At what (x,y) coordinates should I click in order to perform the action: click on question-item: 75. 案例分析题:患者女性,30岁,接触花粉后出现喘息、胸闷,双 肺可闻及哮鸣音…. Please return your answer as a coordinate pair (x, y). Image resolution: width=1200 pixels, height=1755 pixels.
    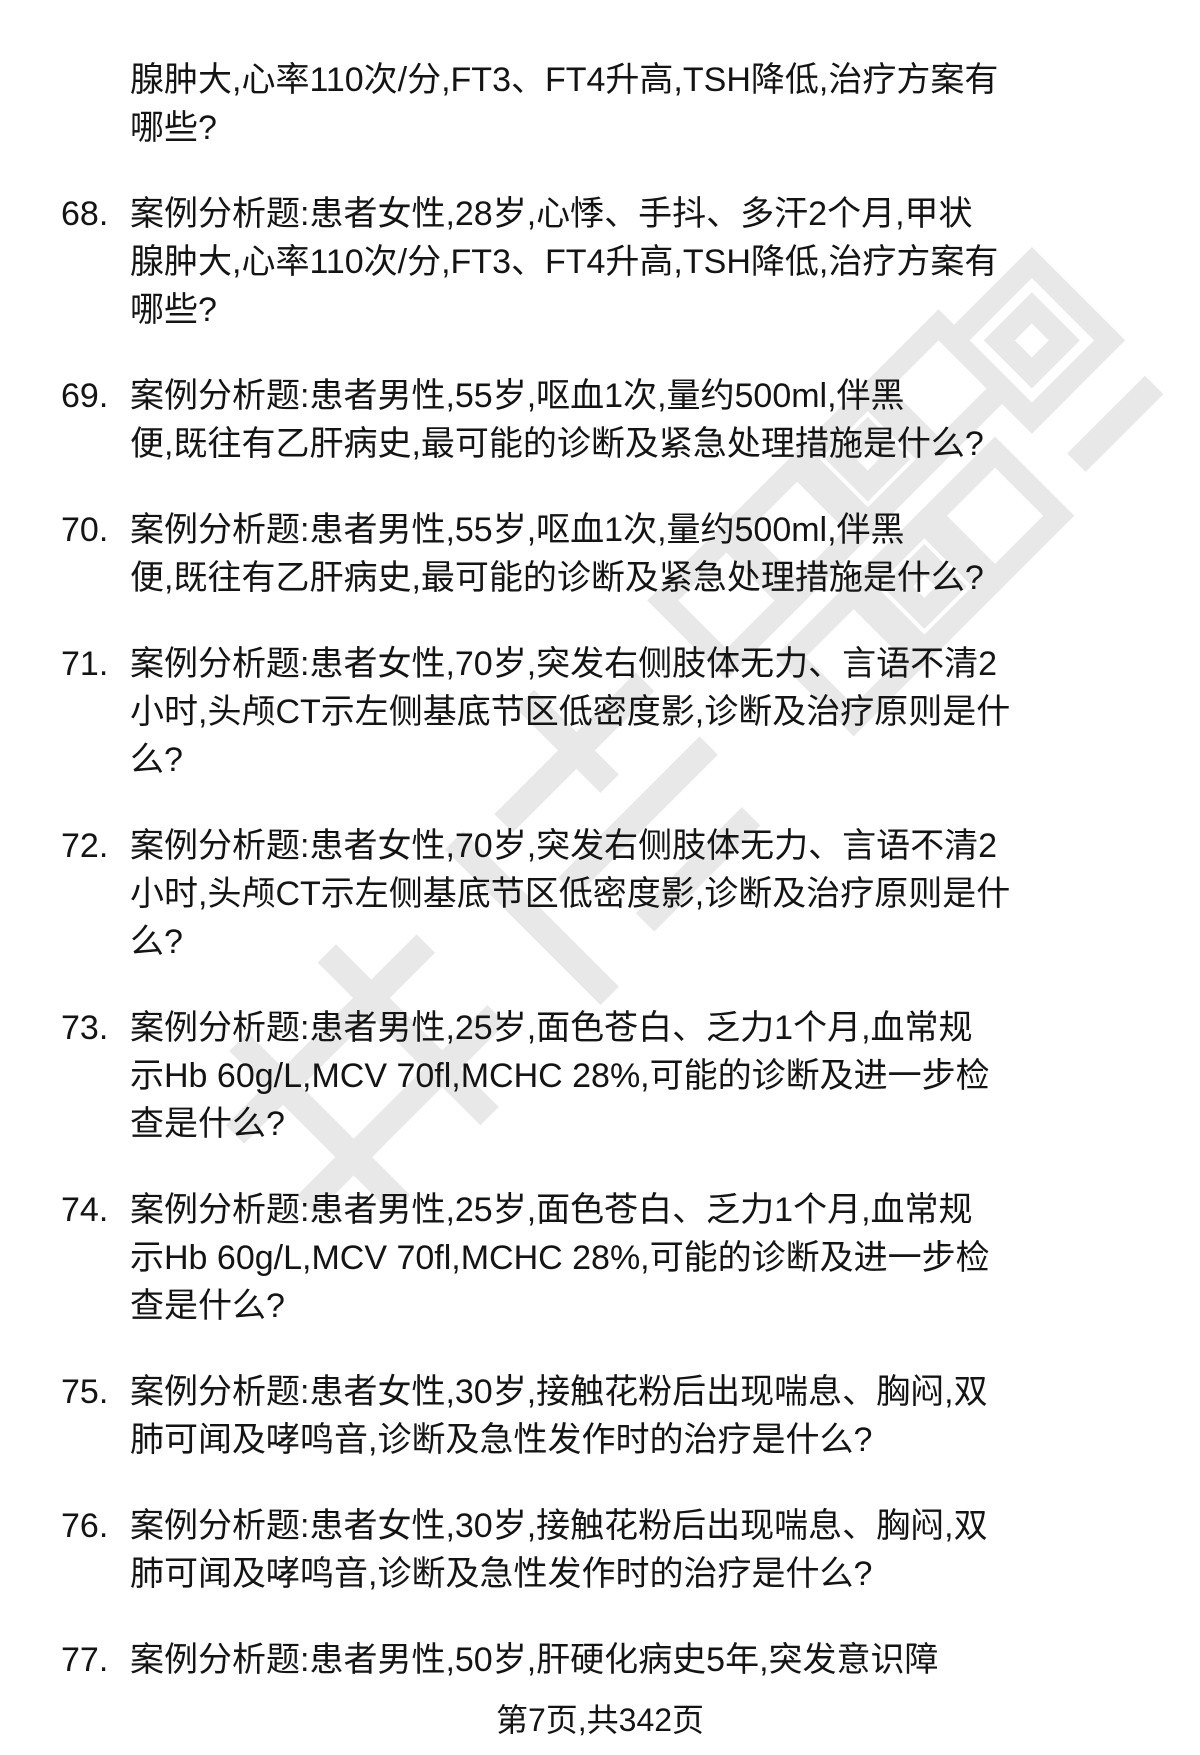
    Looking at the image, I should click on (606, 1416).